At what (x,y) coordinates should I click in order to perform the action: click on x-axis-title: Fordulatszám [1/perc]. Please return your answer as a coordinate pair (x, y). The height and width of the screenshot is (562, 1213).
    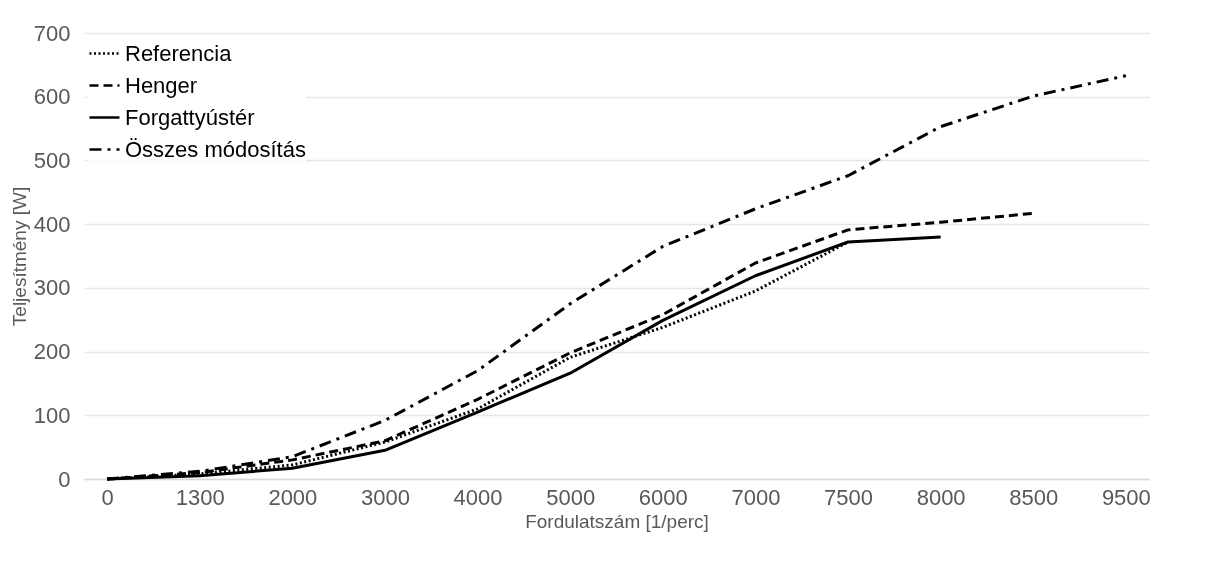
    Looking at the image, I should click on (617, 521).